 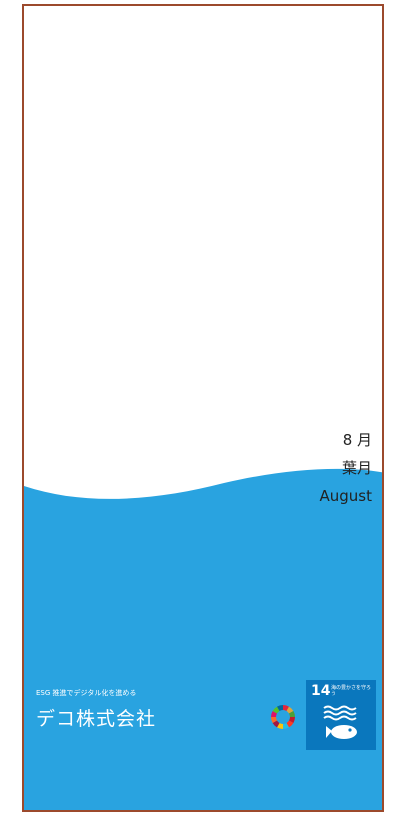 I want to click on month-japanese-name: 葉月, so click(x=356, y=468).